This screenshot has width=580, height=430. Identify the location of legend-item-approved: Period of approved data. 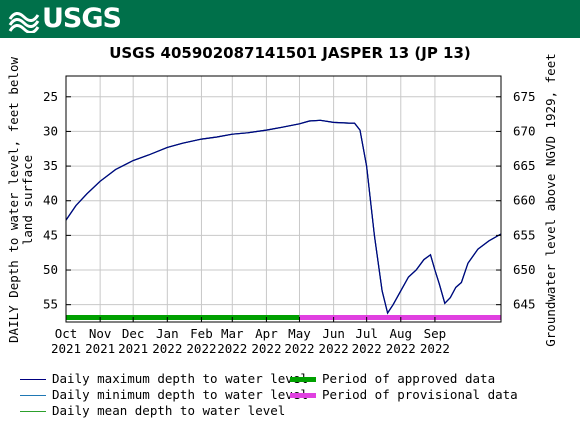
(392, 378).